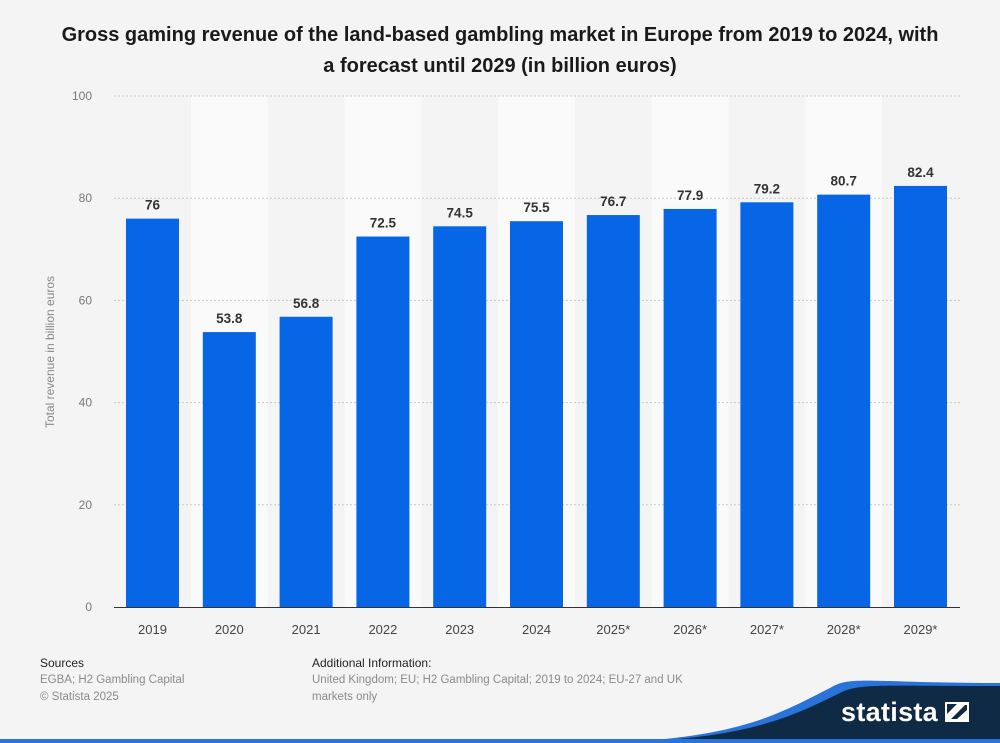  I want to click on x-tick-label: 2023, so click(459, 629).